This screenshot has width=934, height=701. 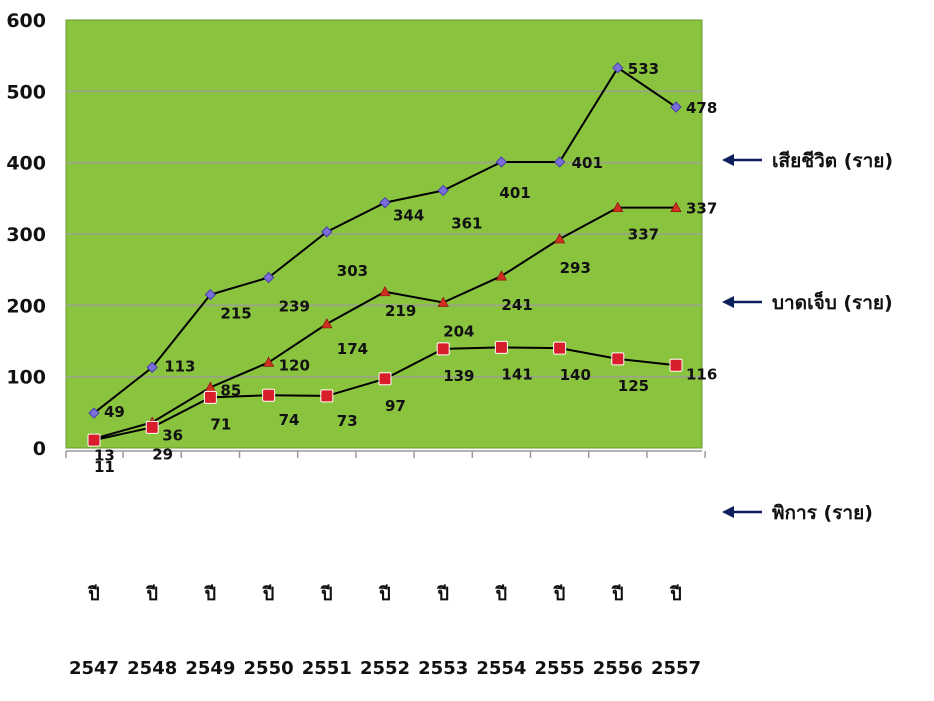 I want to click on legend-label-1: บาดเจ็บ (ราย), so click(x=832, y=302).